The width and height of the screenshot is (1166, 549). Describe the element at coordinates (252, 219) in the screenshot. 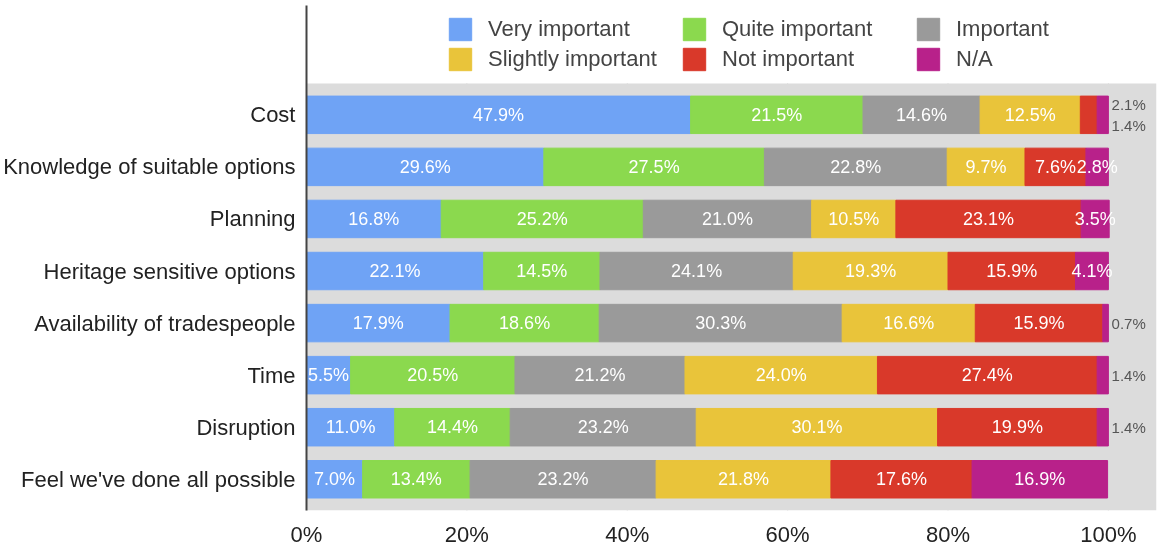

I see `y-tick-label: Planning` at that location.